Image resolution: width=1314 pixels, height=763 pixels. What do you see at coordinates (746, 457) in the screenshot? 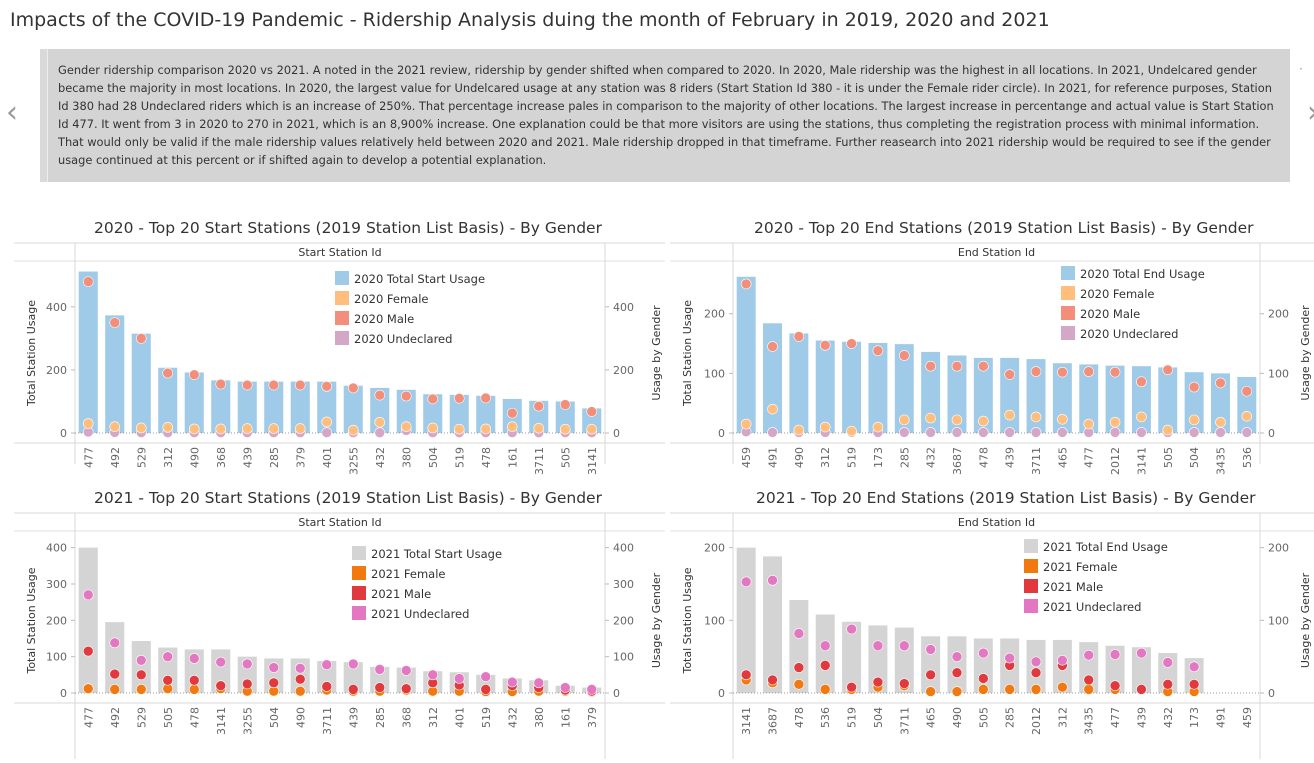
I see `x-tick-label-459: 459` at bounding box center [746, 457].